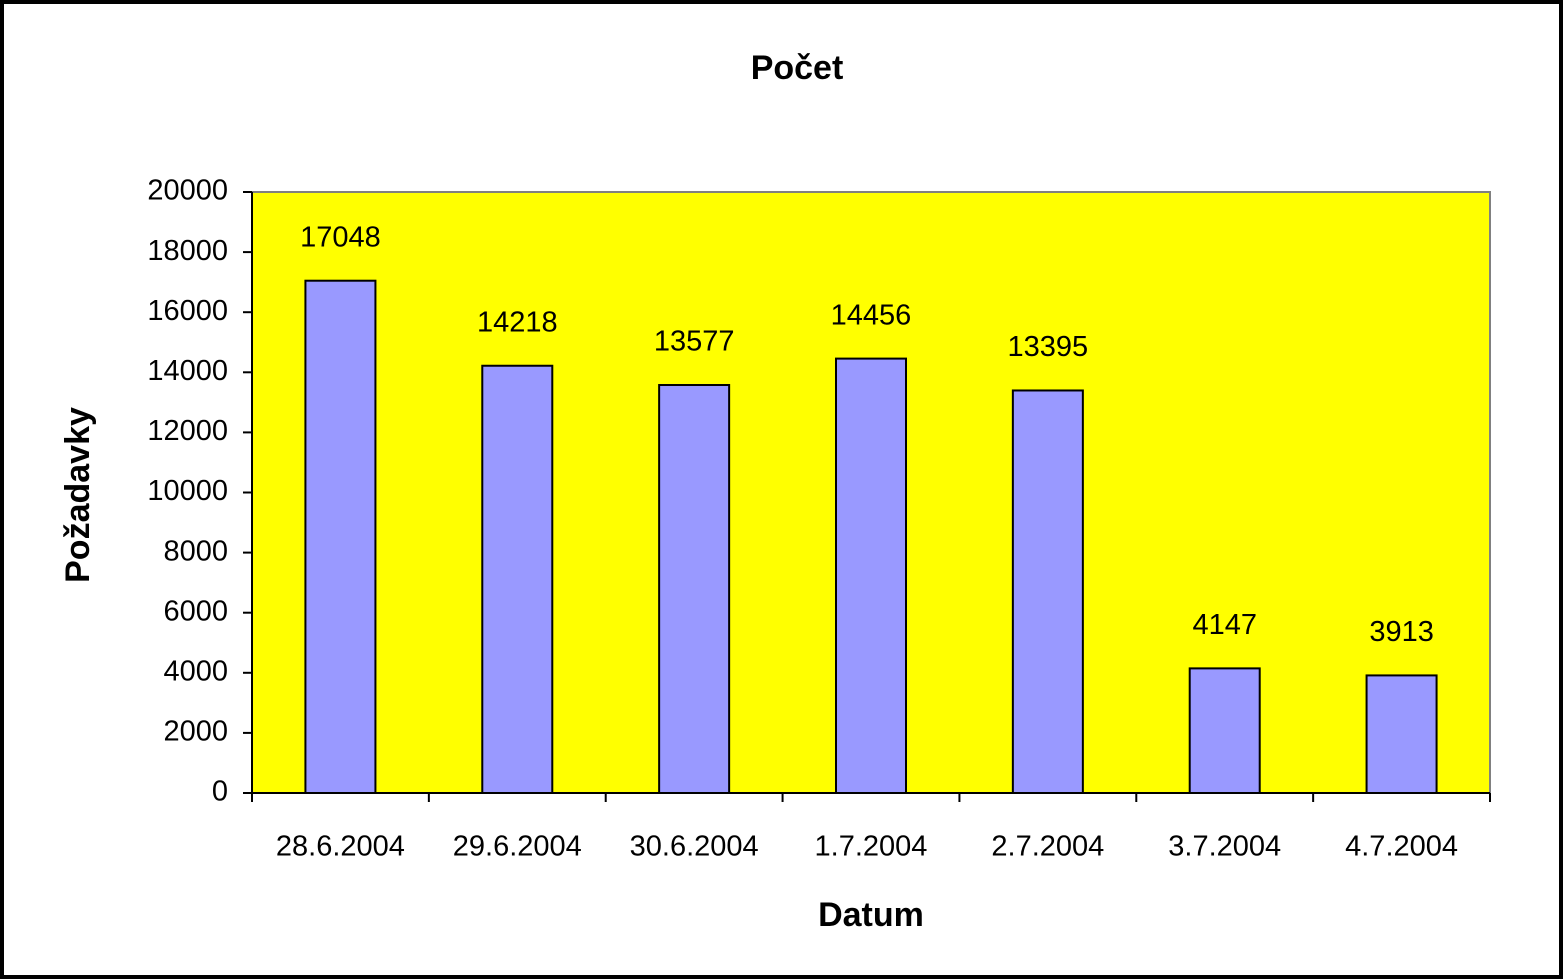  What do you see at coordinates (694, 847) in the screenshot?
I see `x-tick-label: 30.6.2004` at bounding box center [694, 847].